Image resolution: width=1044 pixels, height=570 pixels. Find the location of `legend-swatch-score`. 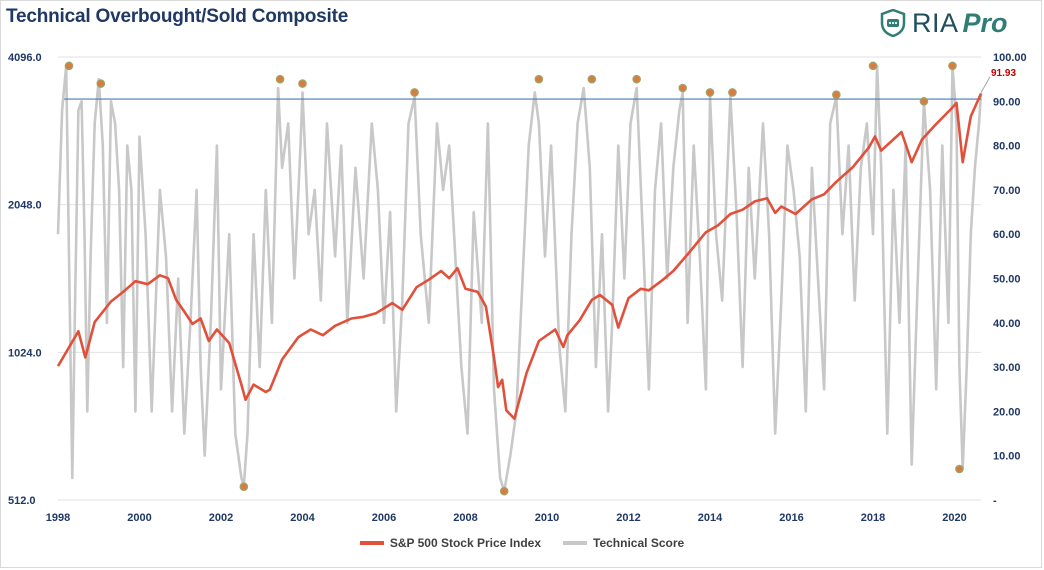

legend-swatch-score is located at coordinates (575, 543).